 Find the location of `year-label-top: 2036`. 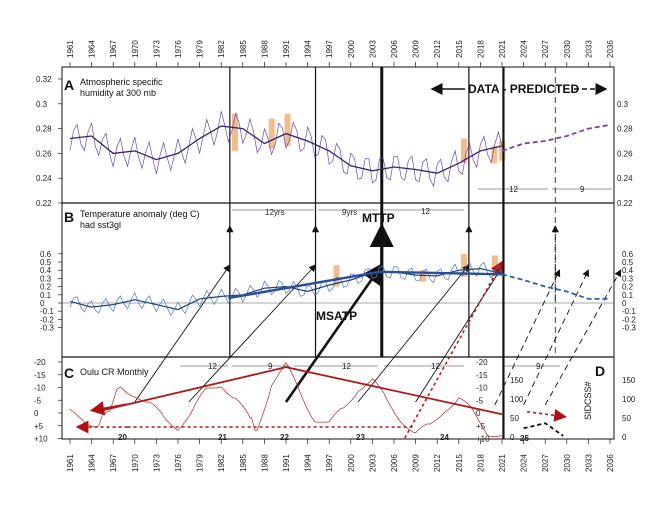

year-label-top: 2036 is located at coordinates (610, 49).